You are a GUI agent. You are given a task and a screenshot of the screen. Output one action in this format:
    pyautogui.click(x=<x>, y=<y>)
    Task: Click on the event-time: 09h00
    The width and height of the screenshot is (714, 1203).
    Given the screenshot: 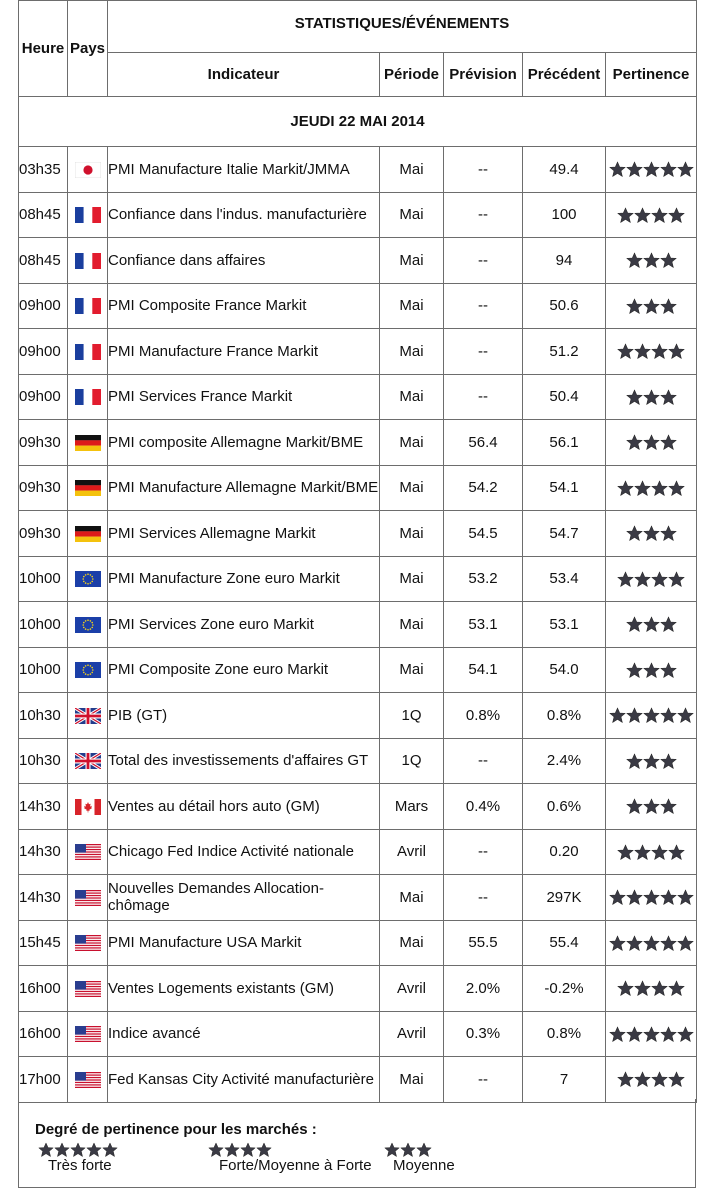 What is the action you would take?
    pyautogui.click(x=43, y=351)
    